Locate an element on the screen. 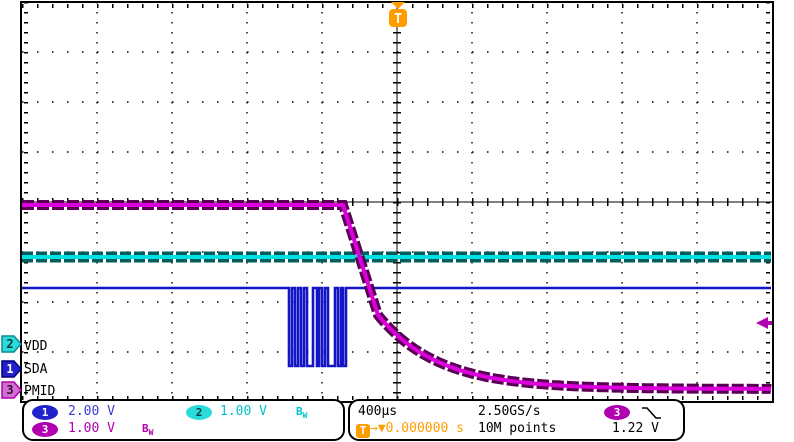  sample-rate-readout: 2.50GS/s is located at coordinates (509, 411).